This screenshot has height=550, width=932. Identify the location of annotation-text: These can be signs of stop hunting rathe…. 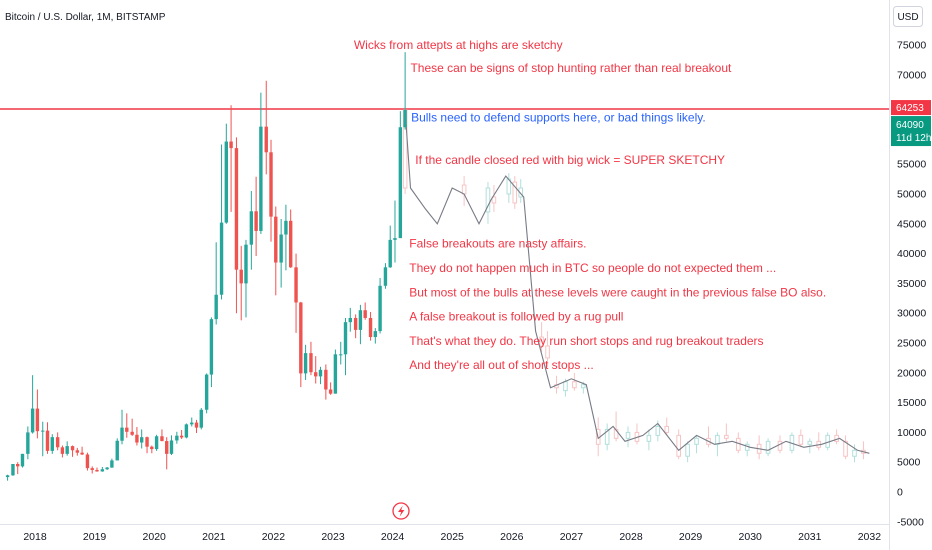
(571, 68).